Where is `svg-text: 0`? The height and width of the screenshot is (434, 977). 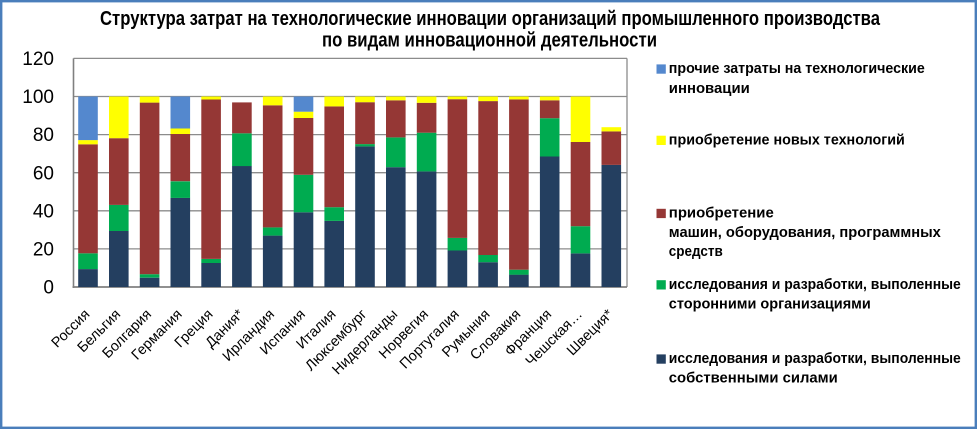
svg-text: 0 is located at coordinates (48, 288).